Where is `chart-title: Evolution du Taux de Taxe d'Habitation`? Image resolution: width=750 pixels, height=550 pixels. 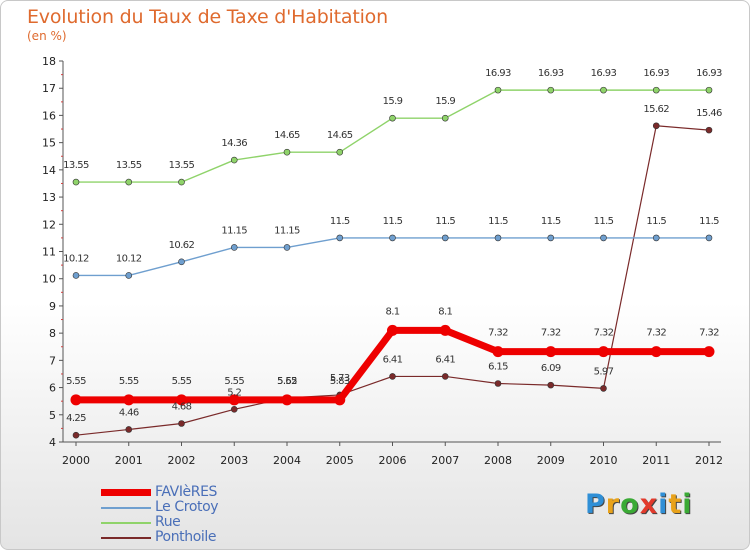
chart-title: Evolution du Taux de Taxe d'Habitation is located at coordinates (207, 17).